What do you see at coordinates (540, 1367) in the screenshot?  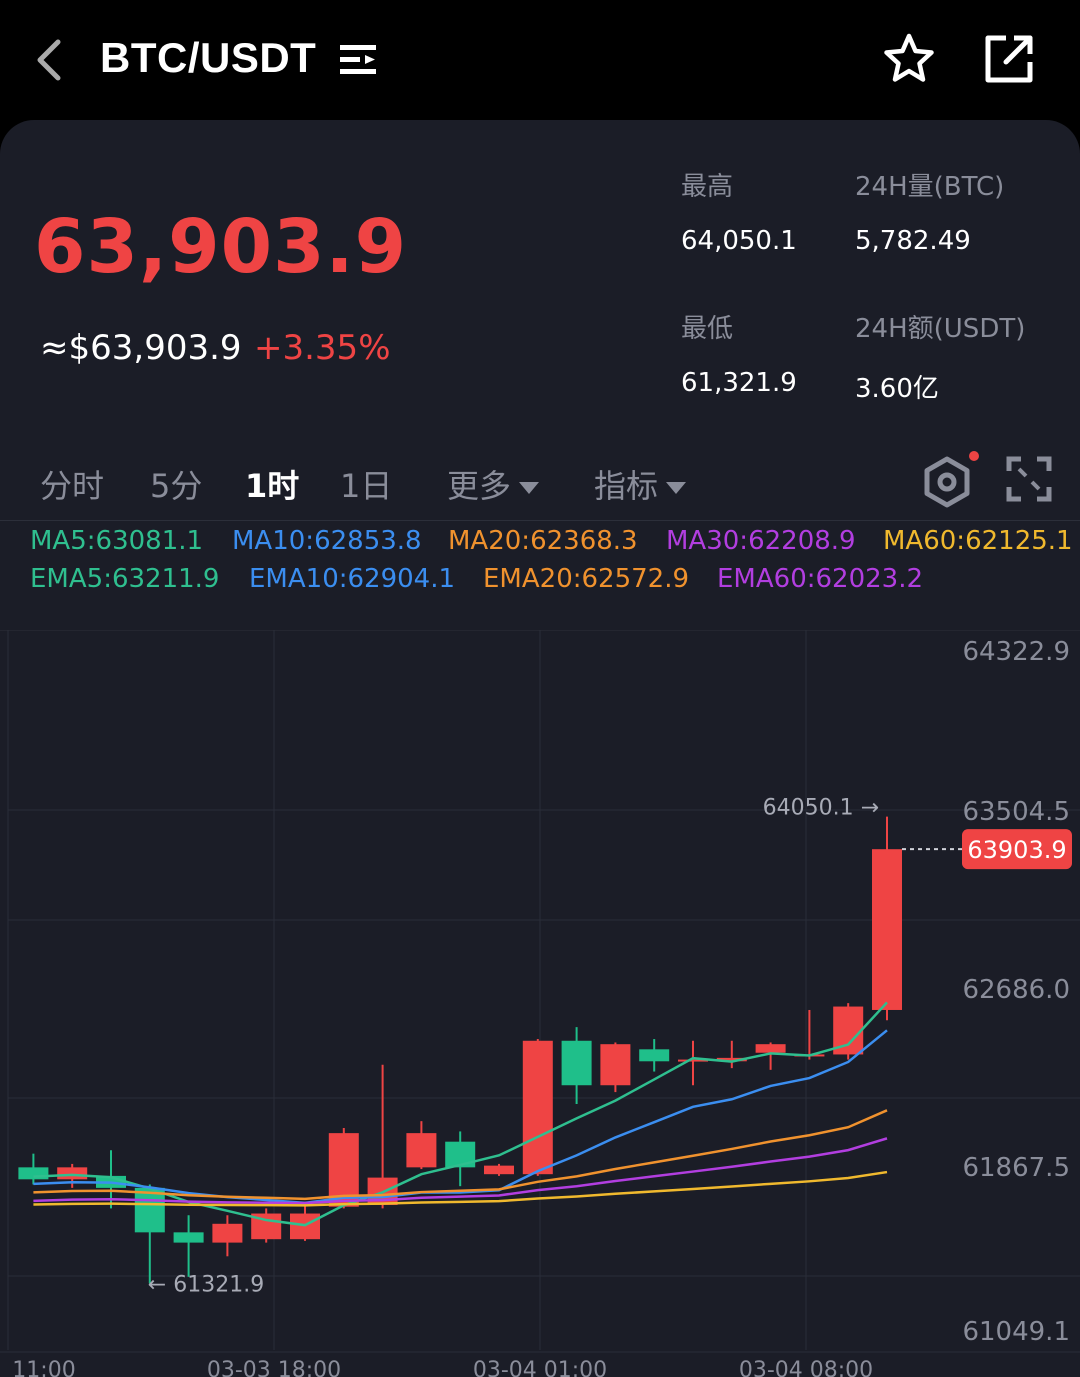 I see `x-tick-label: 03-04 01:00` at bounding box center [540, 1367].